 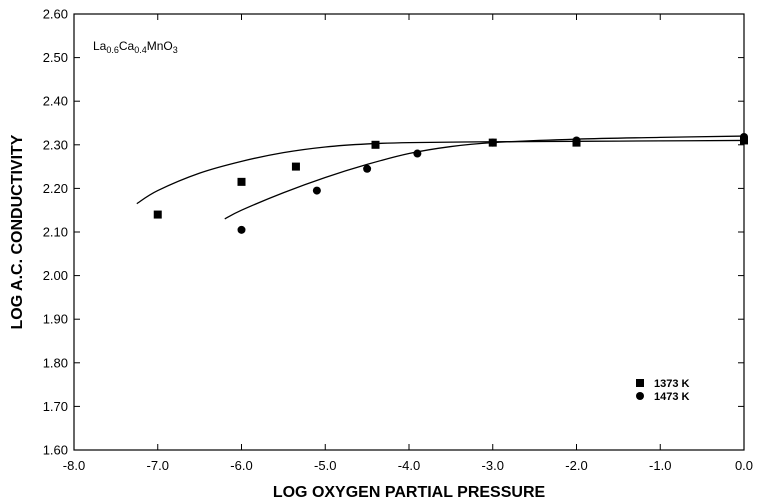 I want to click on y-tick-label: 1.70, so click(x=55, y=406).